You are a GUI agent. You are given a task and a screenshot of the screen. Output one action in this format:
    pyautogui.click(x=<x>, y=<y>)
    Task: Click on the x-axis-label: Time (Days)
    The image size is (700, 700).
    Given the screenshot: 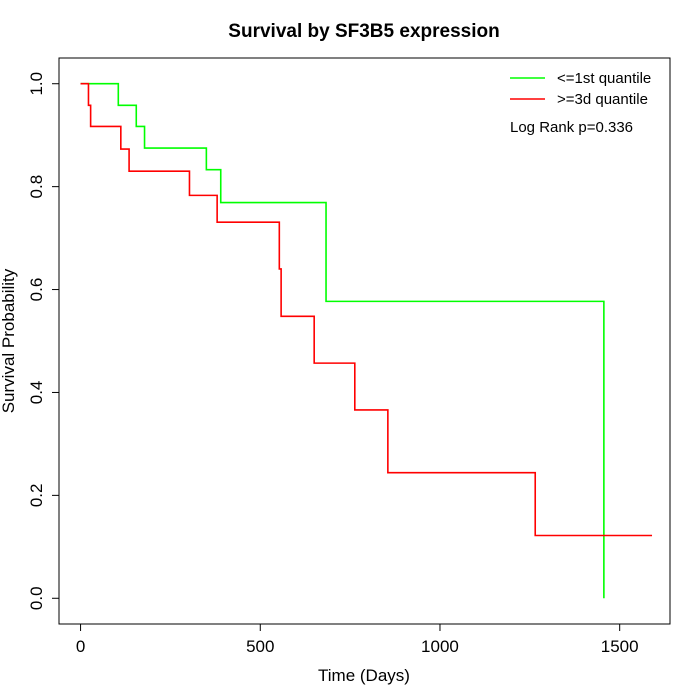 What is the action you would take?
    pyautogui.click(x=364, y=675)
    